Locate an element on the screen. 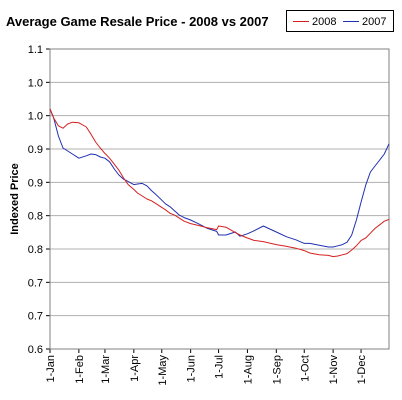 This screenshot has height=400, width=402. x-tick-label: 1-Jan is located at coordinates (51, 369).